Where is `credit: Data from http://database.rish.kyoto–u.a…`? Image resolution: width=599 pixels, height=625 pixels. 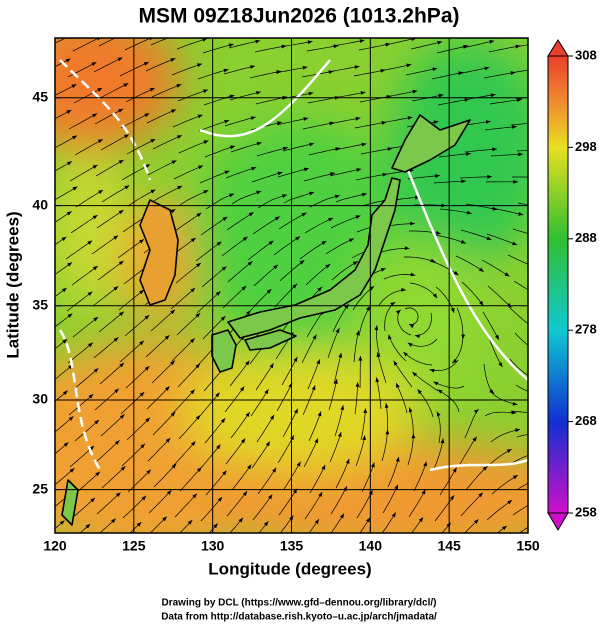
credit: Data from http://database.rish.kyoto–u.a… is located at coordinates (299, 617).